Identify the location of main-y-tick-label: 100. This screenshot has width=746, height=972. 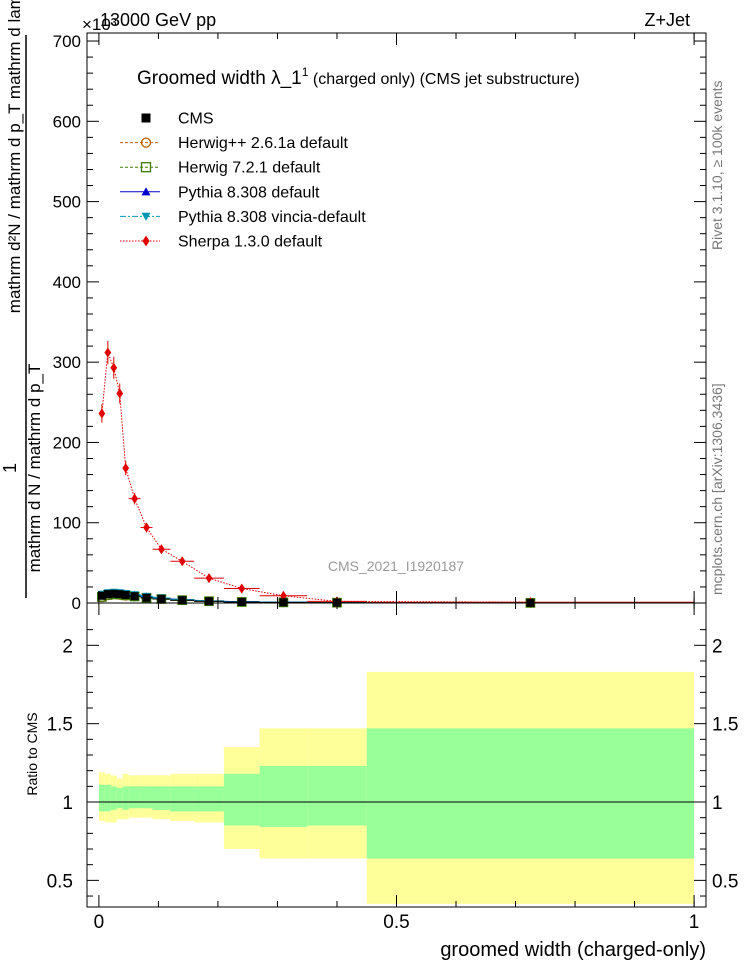
(67, 523).